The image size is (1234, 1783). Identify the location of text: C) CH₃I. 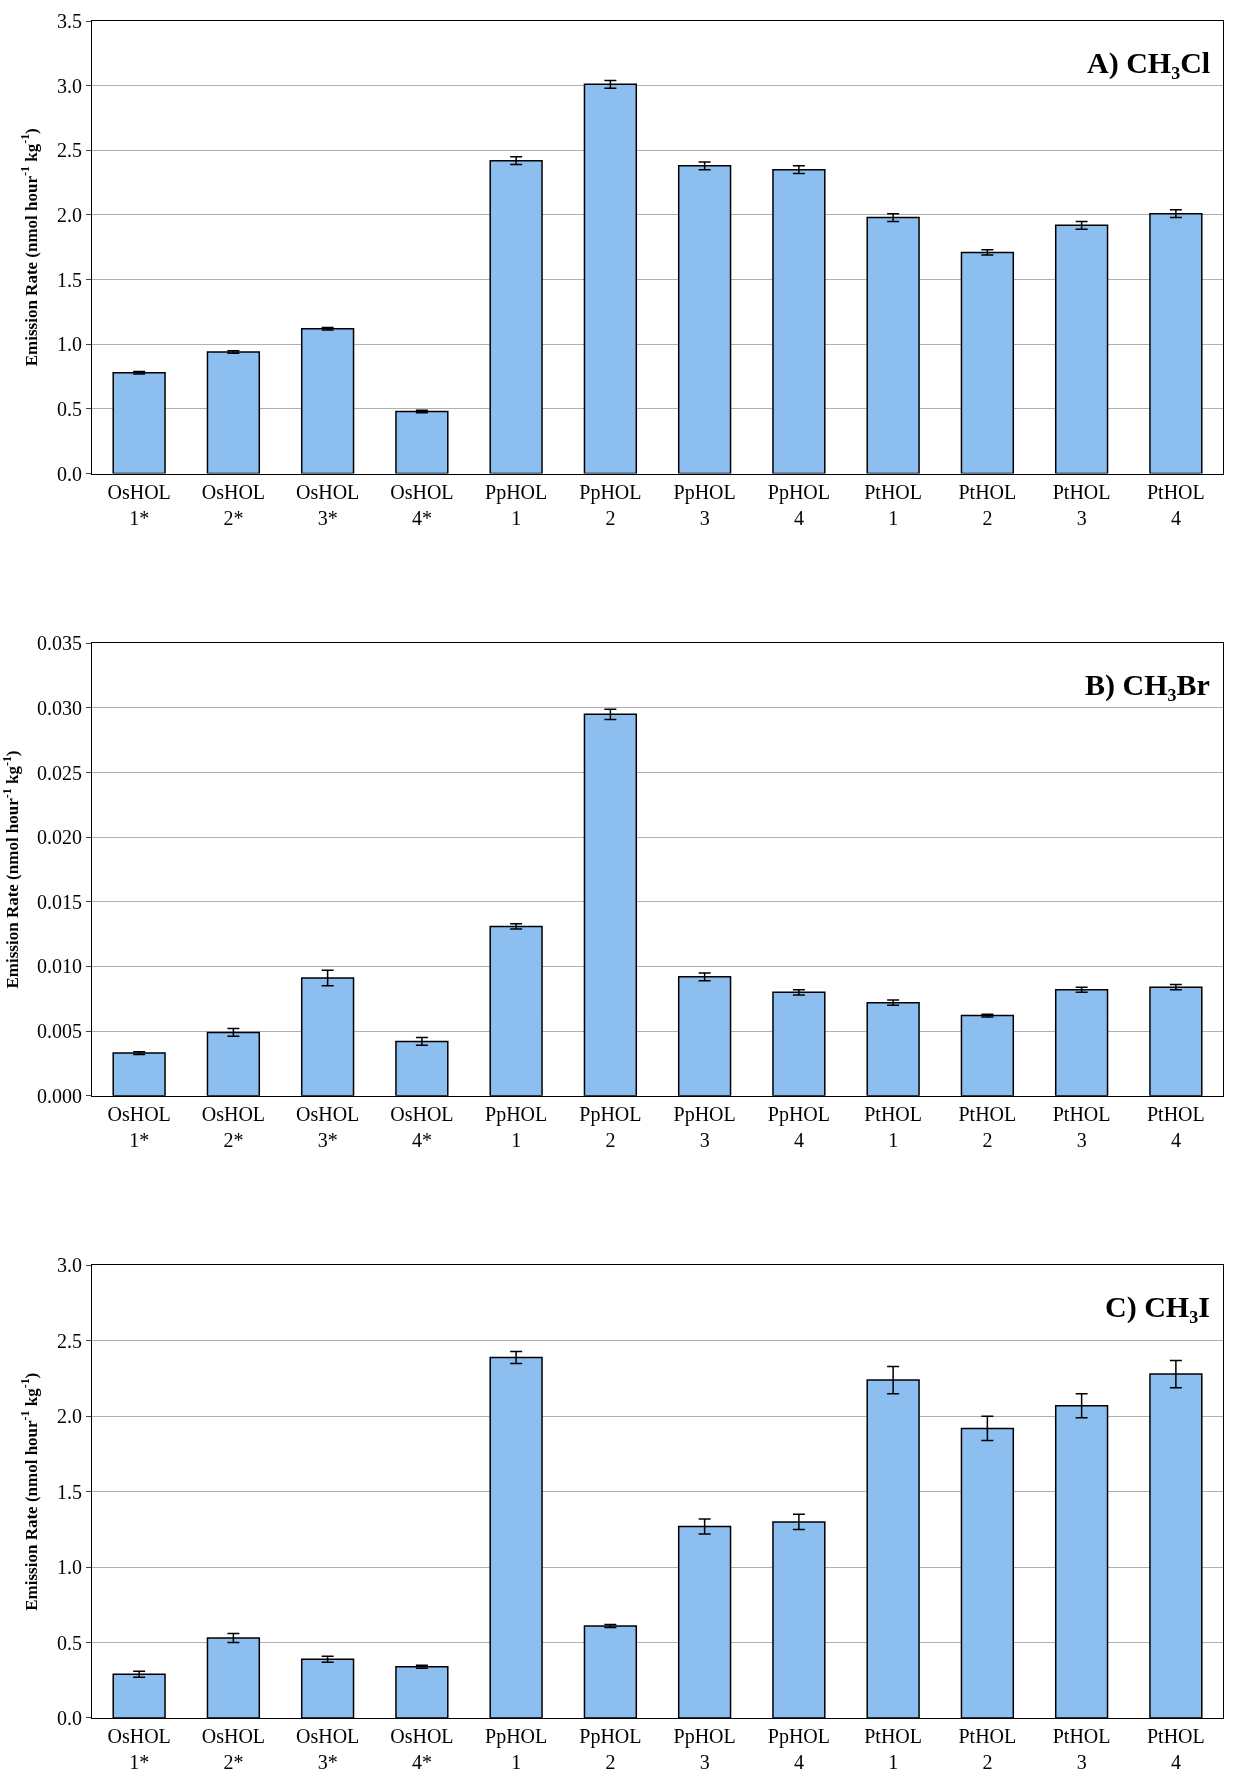
(1157, 1307).